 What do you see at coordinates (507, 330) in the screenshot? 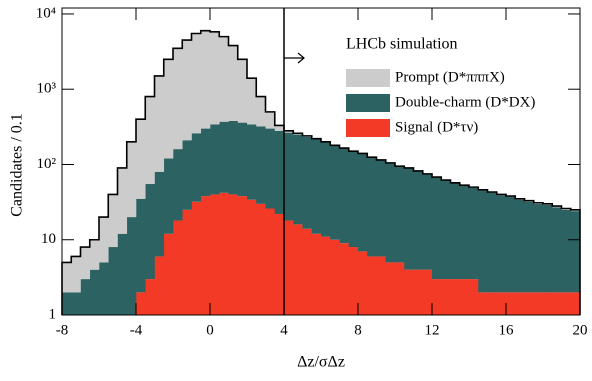
I see `x-tick-label: 16` at bounding box center [507, 330].